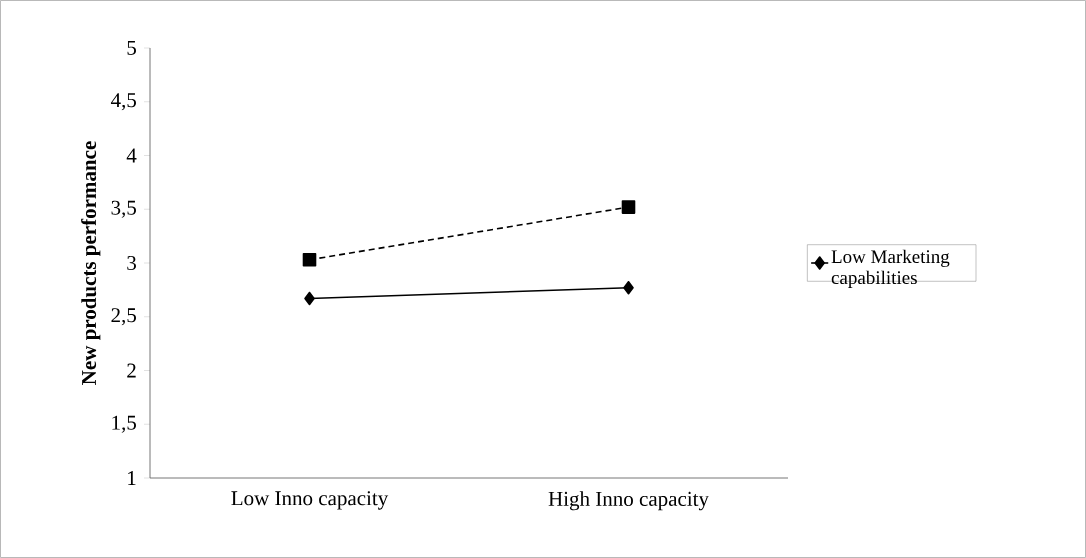 This screenshot has width=1086, height=558. I want to click on y-tick-label: 4,5, so click(123, 102).